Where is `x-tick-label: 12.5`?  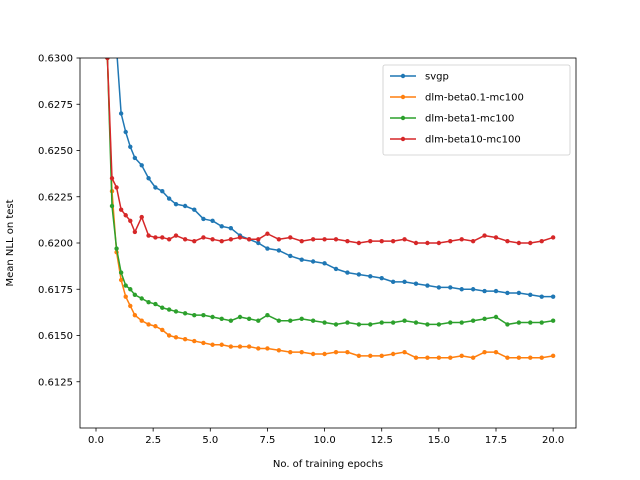 x-tick-label: 12.5 is located at coordinates (382, 440).